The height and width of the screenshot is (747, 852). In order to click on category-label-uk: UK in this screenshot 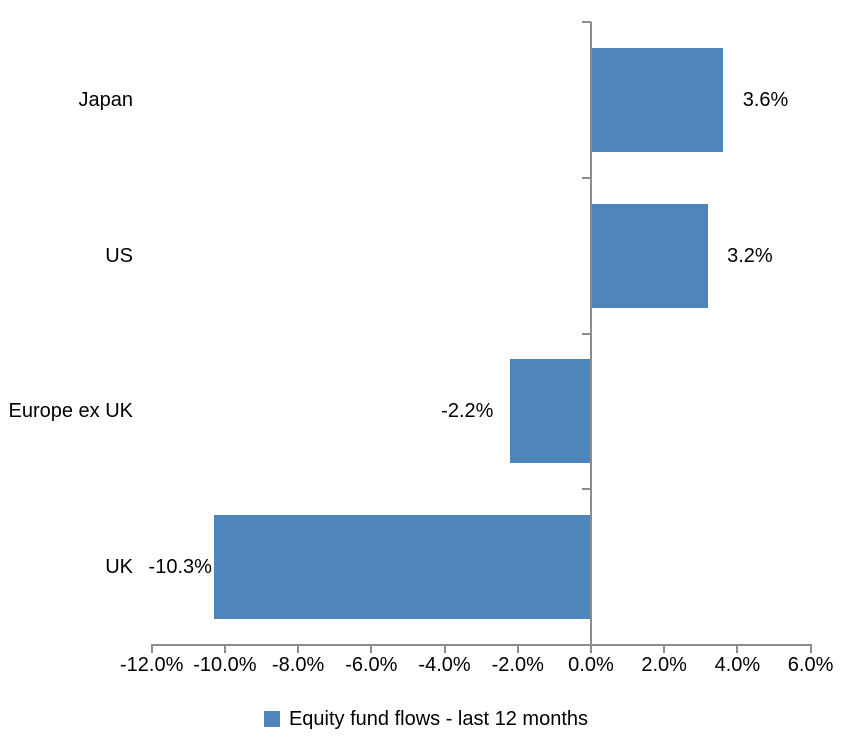, I will do `click(119, 567)`.